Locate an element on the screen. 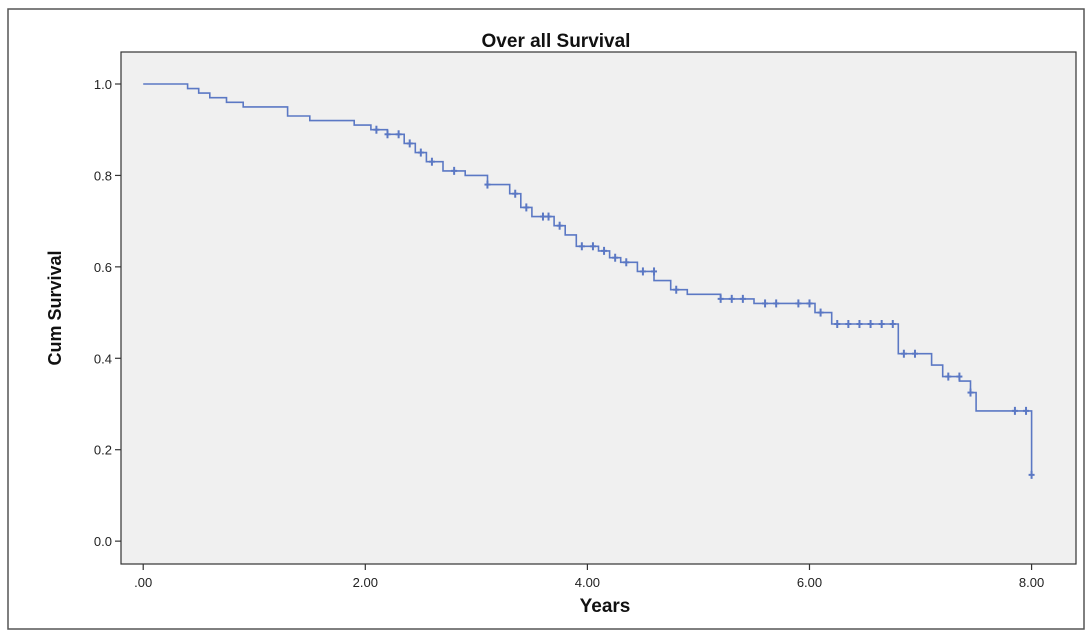  y-tick-label: 0.6 is located at coordinates (103, 267).